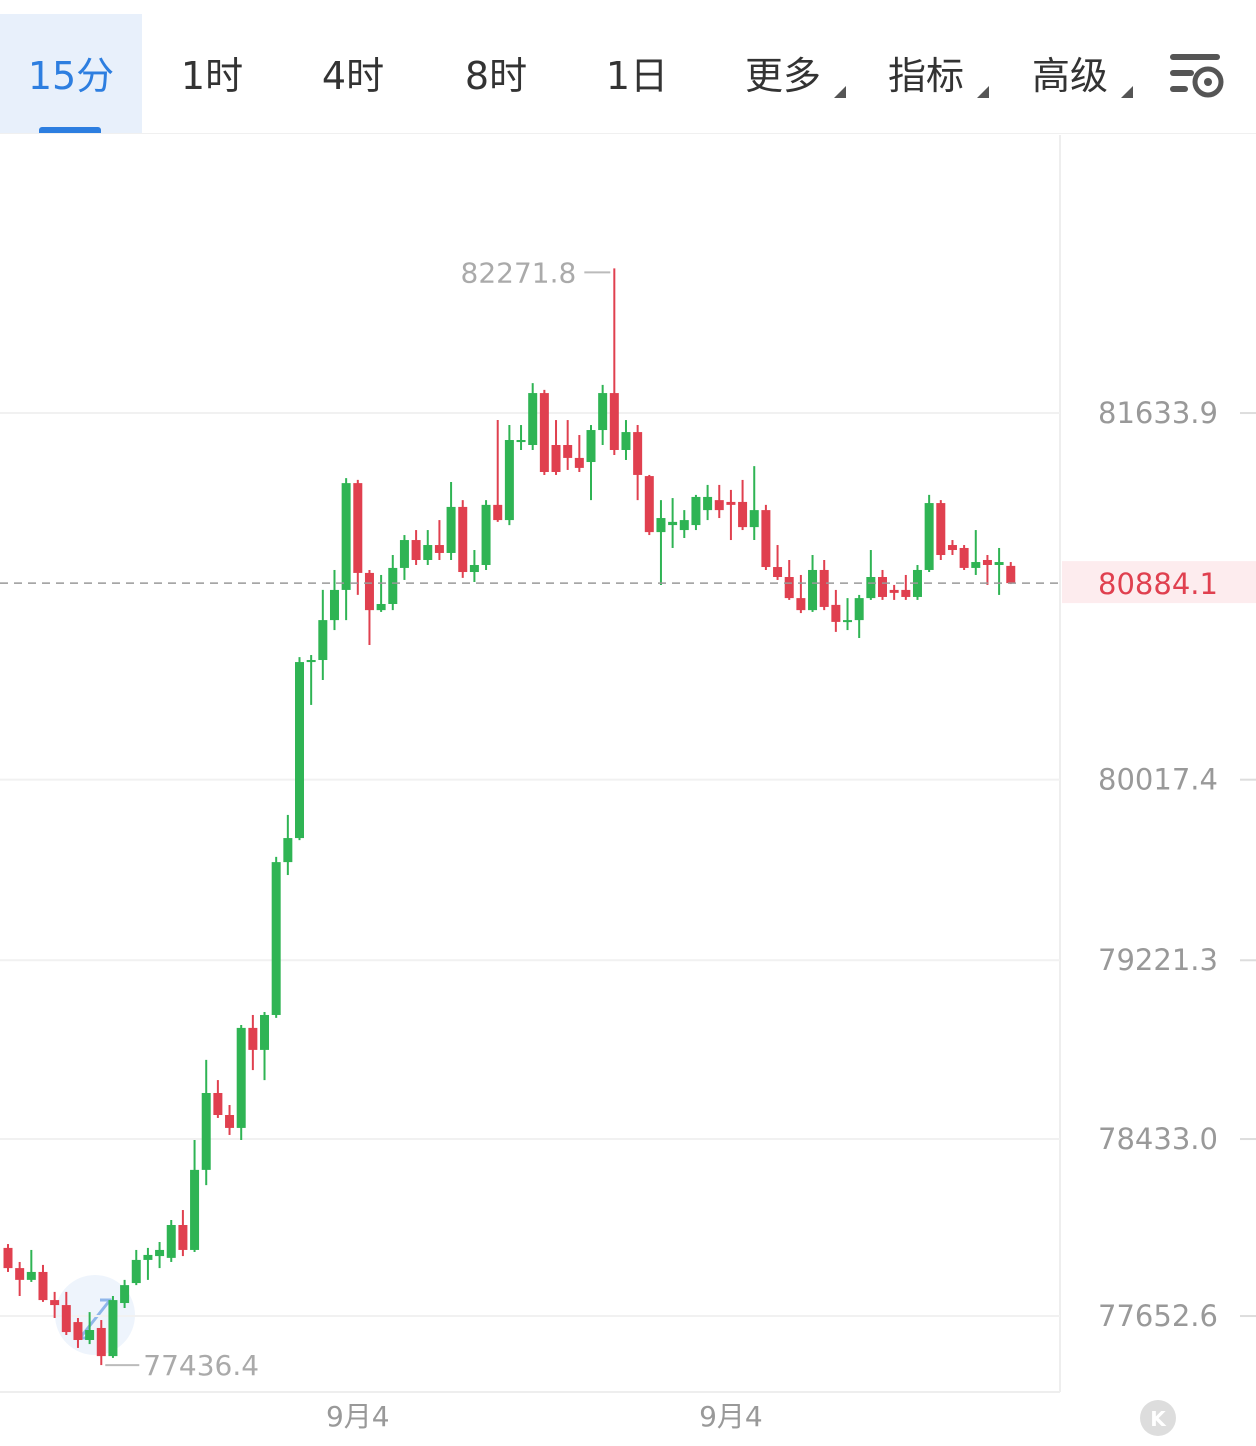  Describe the element at coordinates (1158, 780) in the screenshot. I see `y-tick-label: 80017.4` at that location.